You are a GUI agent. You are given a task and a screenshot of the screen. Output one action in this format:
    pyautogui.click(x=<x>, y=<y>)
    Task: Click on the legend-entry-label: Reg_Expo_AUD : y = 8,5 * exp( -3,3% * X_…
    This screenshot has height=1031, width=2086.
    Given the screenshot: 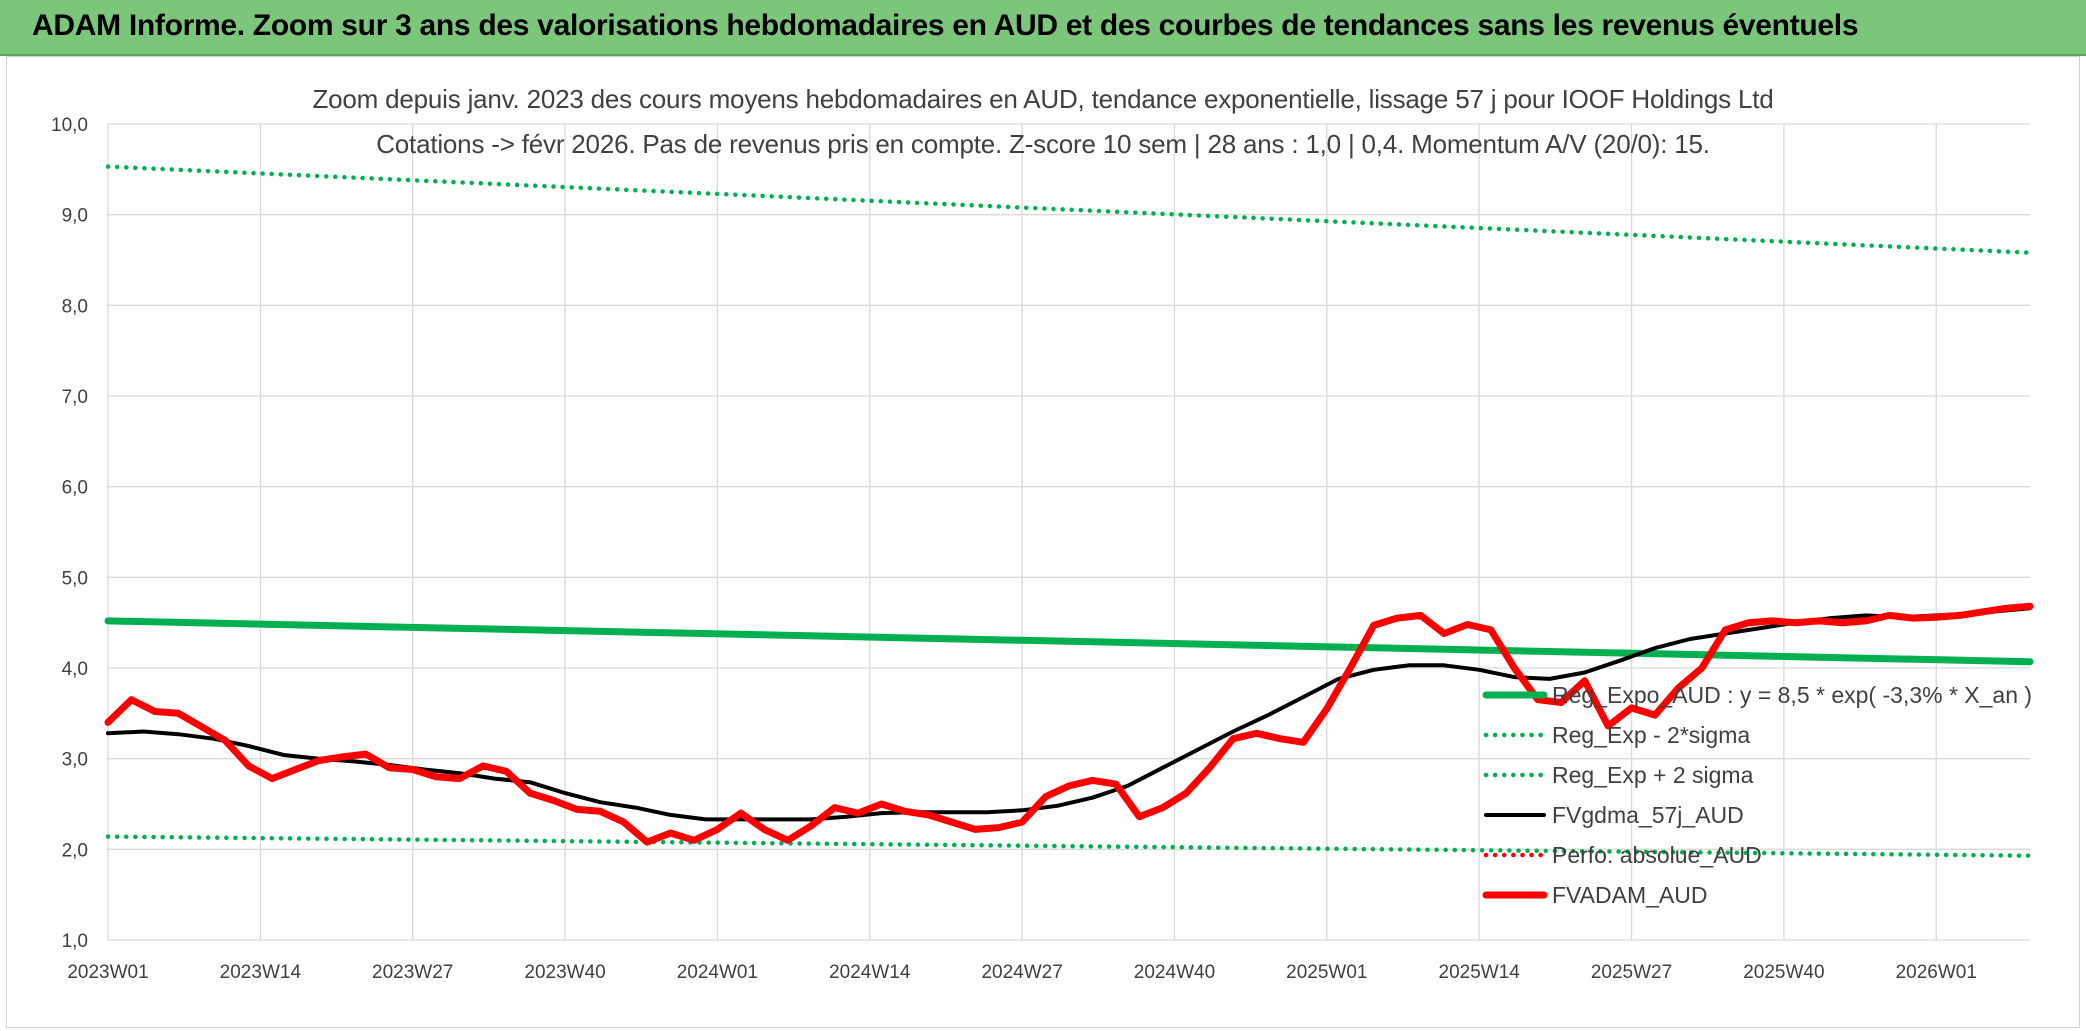 What is the action you would take?
    pyautogui.click(x=1792, y=695)
    